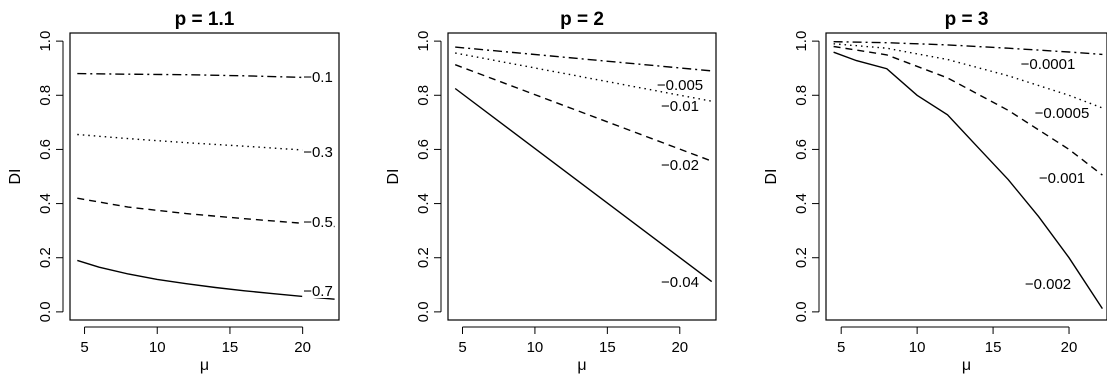 This screenshot has width=1107, height=375. I want to click on curve-label: −0.1, so click(318, 77).